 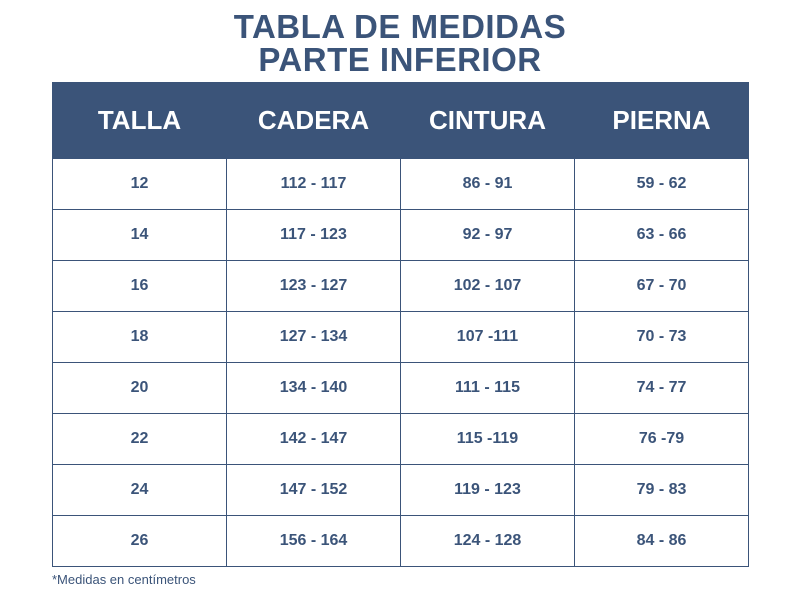 I want to click on title-line-2: PARTE INFERIOR, so click(x=400, y=59).